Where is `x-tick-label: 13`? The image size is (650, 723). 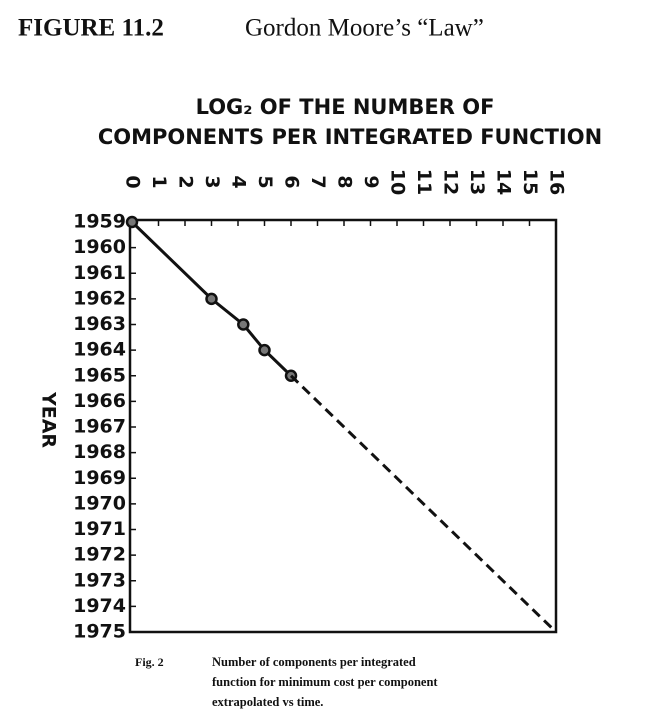 x-tick-label: 13 is located at coordinates (477, 182).